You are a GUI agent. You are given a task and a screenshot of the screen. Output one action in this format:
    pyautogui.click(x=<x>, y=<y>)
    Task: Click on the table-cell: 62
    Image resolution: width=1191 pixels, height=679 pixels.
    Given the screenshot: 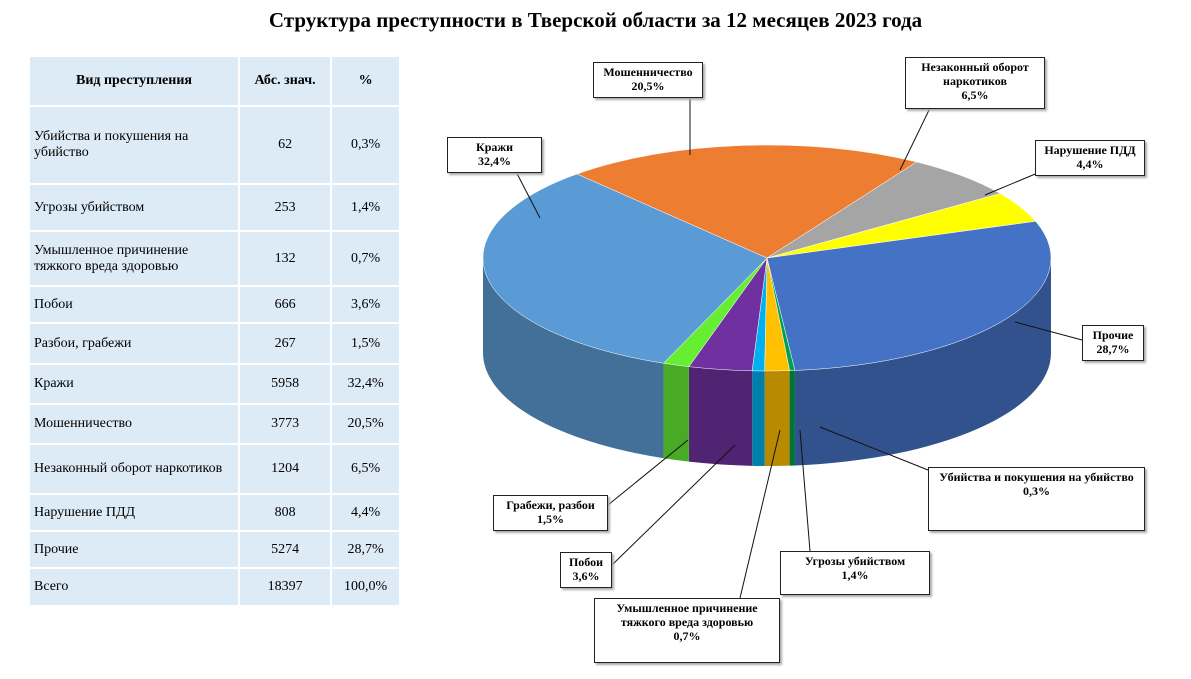 What is the action you would take?
    pyautogui.click(x=285, y=145)
    